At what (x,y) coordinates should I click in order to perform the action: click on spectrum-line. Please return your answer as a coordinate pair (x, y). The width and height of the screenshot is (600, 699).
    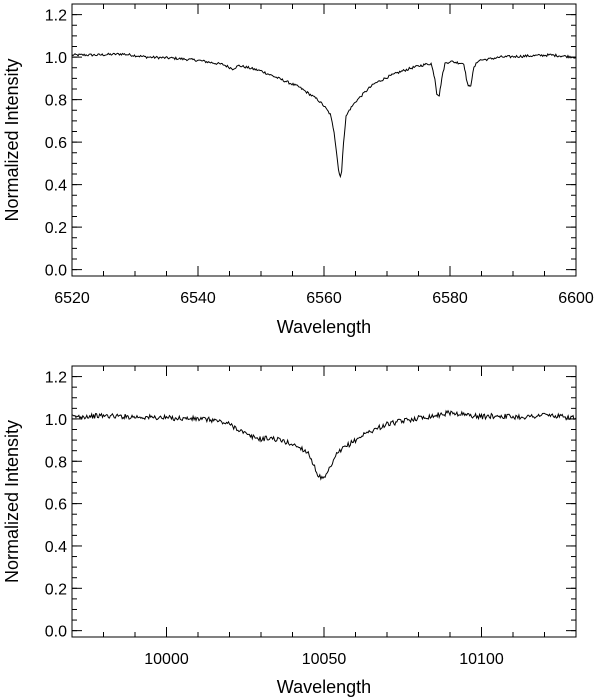
    Looking at the image, I should click on (324, 445).